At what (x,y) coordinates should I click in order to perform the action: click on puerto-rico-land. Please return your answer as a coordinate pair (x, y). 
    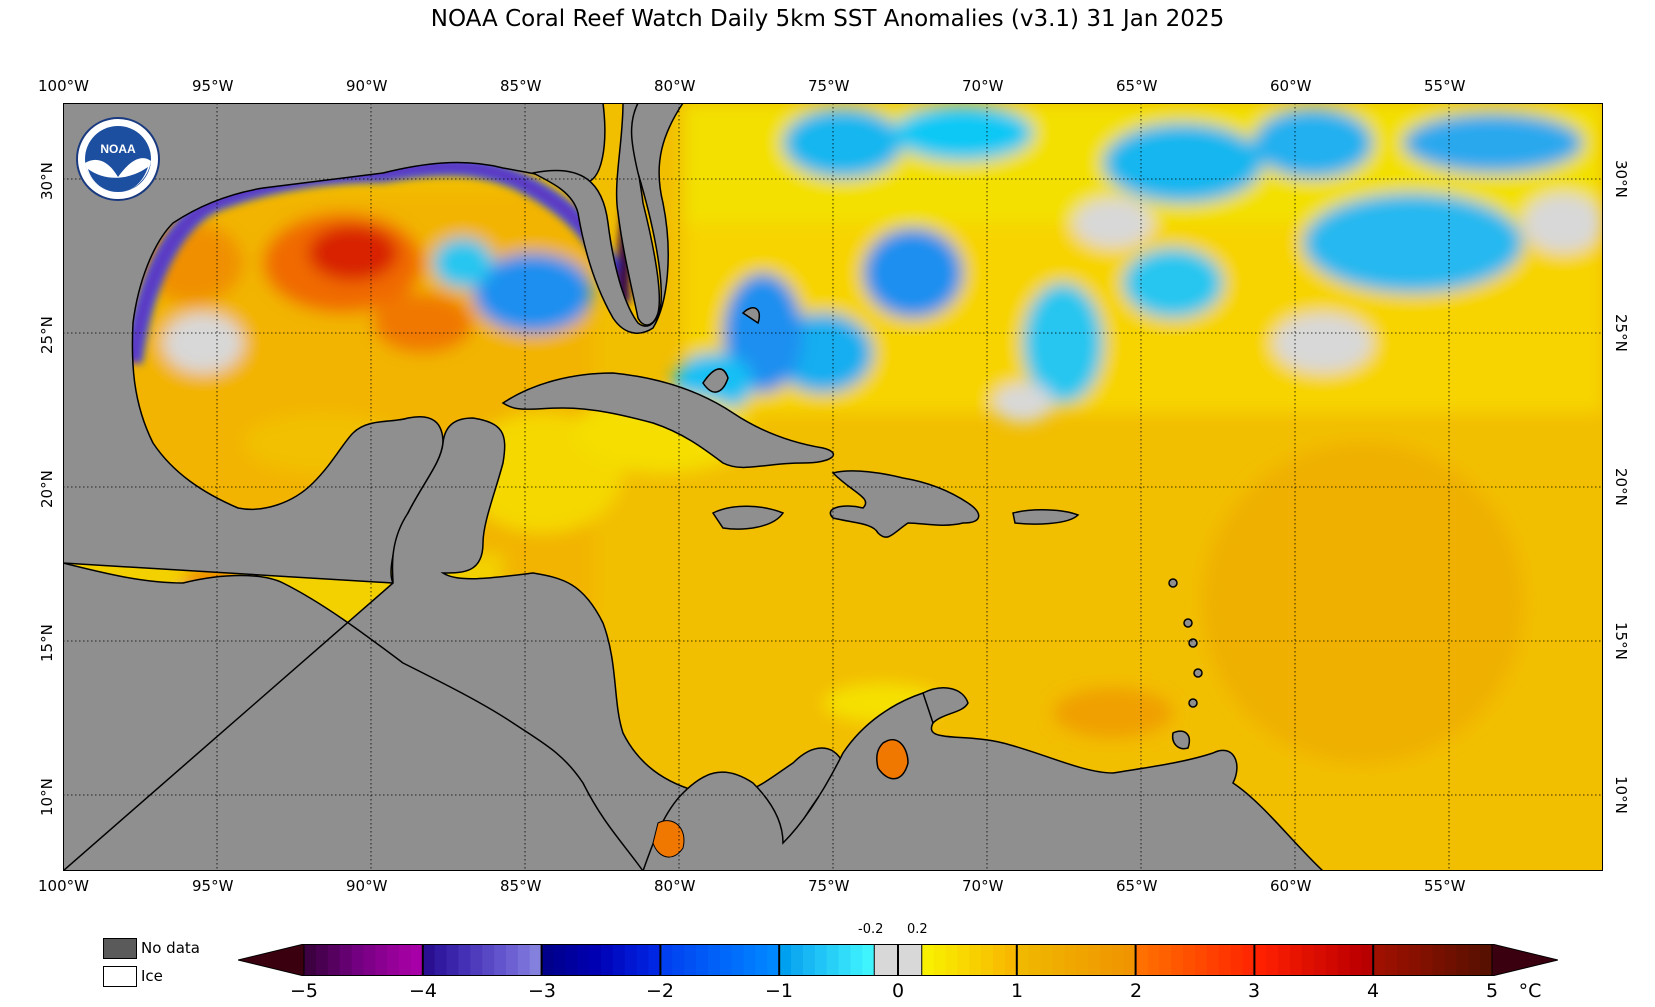
    Looking at the image, I should click on (1046, 517).